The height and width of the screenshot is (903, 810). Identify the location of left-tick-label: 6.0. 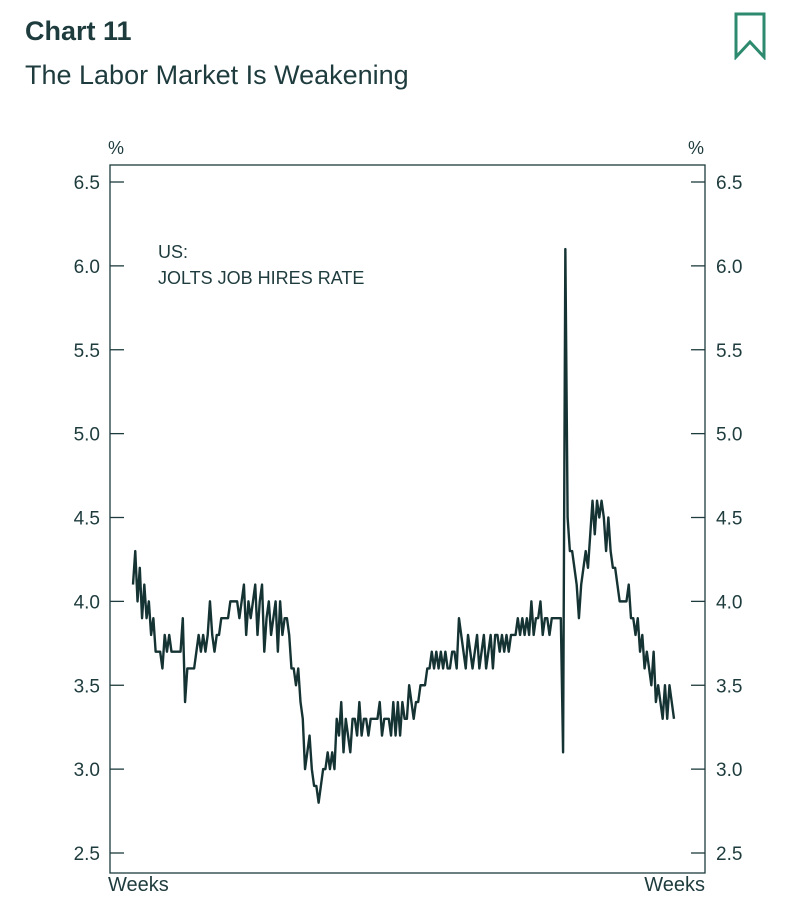
(87, 267).